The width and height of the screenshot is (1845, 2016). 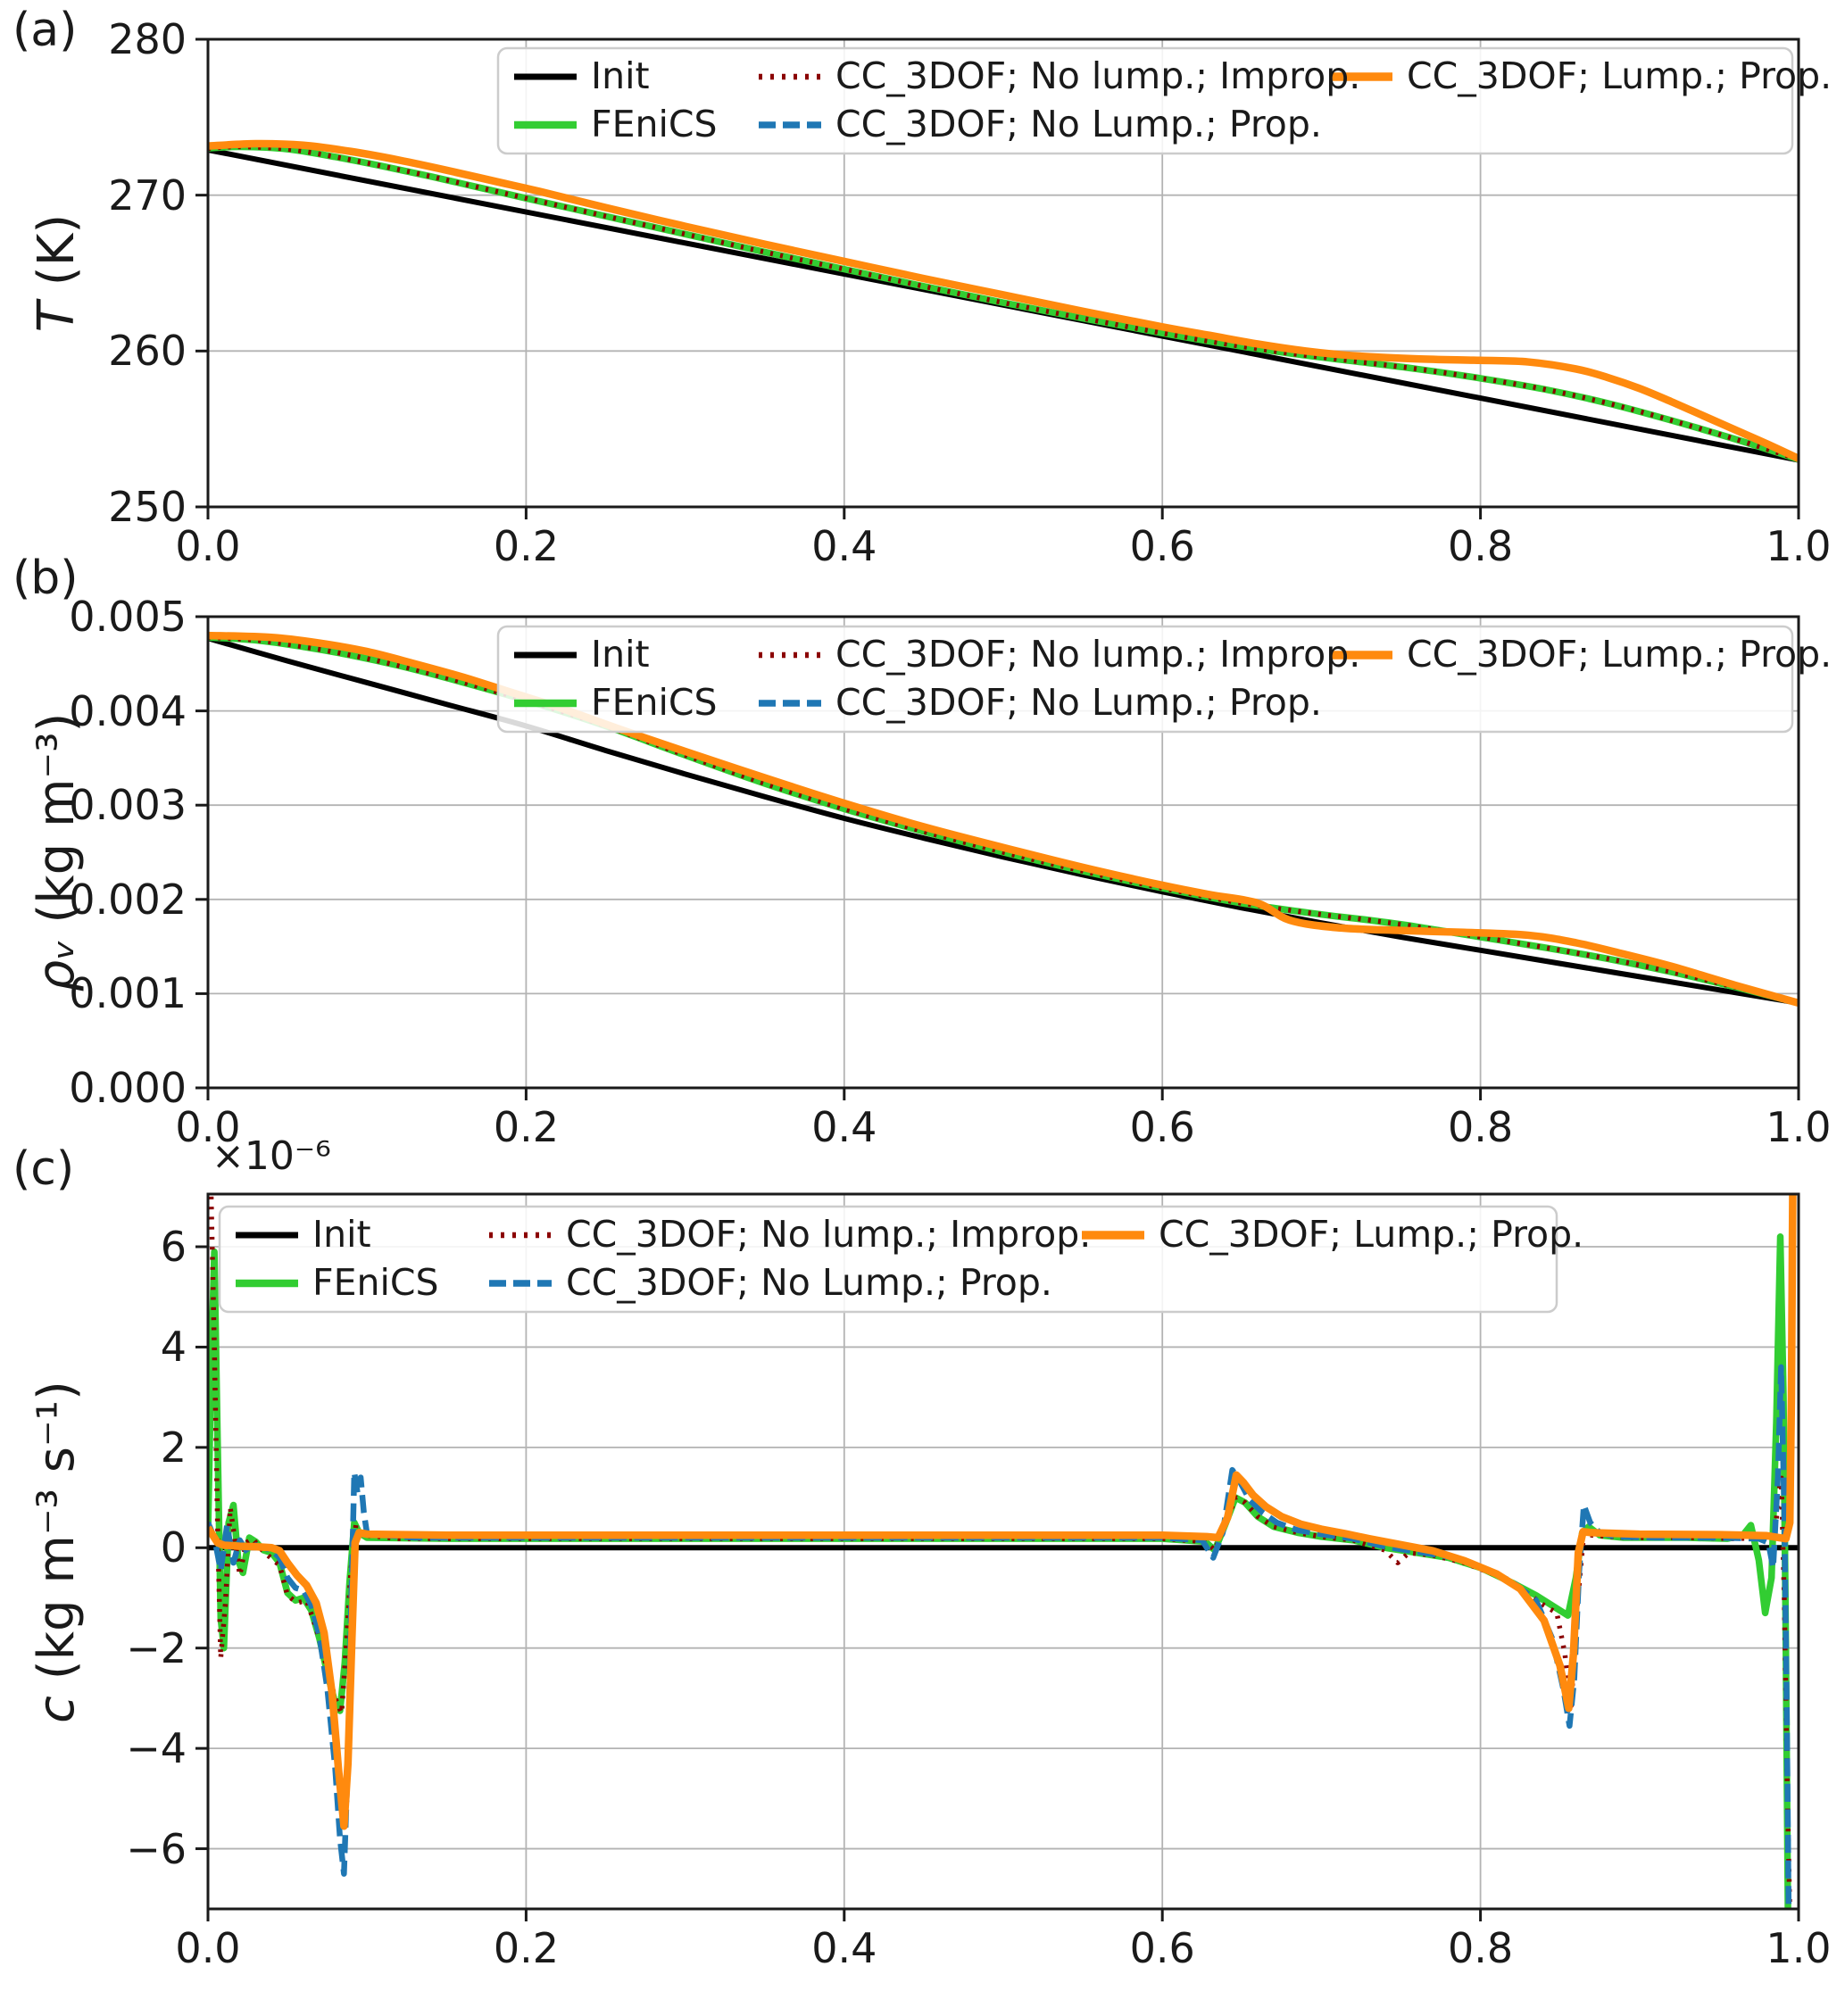 What do you see at coordinates (1481, 1948) in the screenshot?
I see `x-tick-label-c: 0.8` at bounding box center [1481, 1948].